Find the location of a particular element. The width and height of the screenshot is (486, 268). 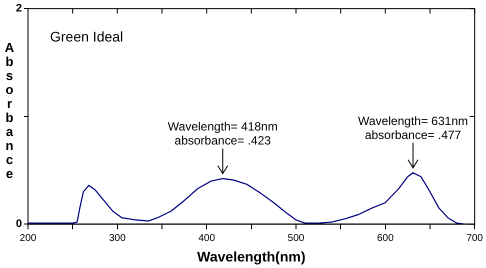

x-tick-label: 600 is located at coordinates (385, 238).